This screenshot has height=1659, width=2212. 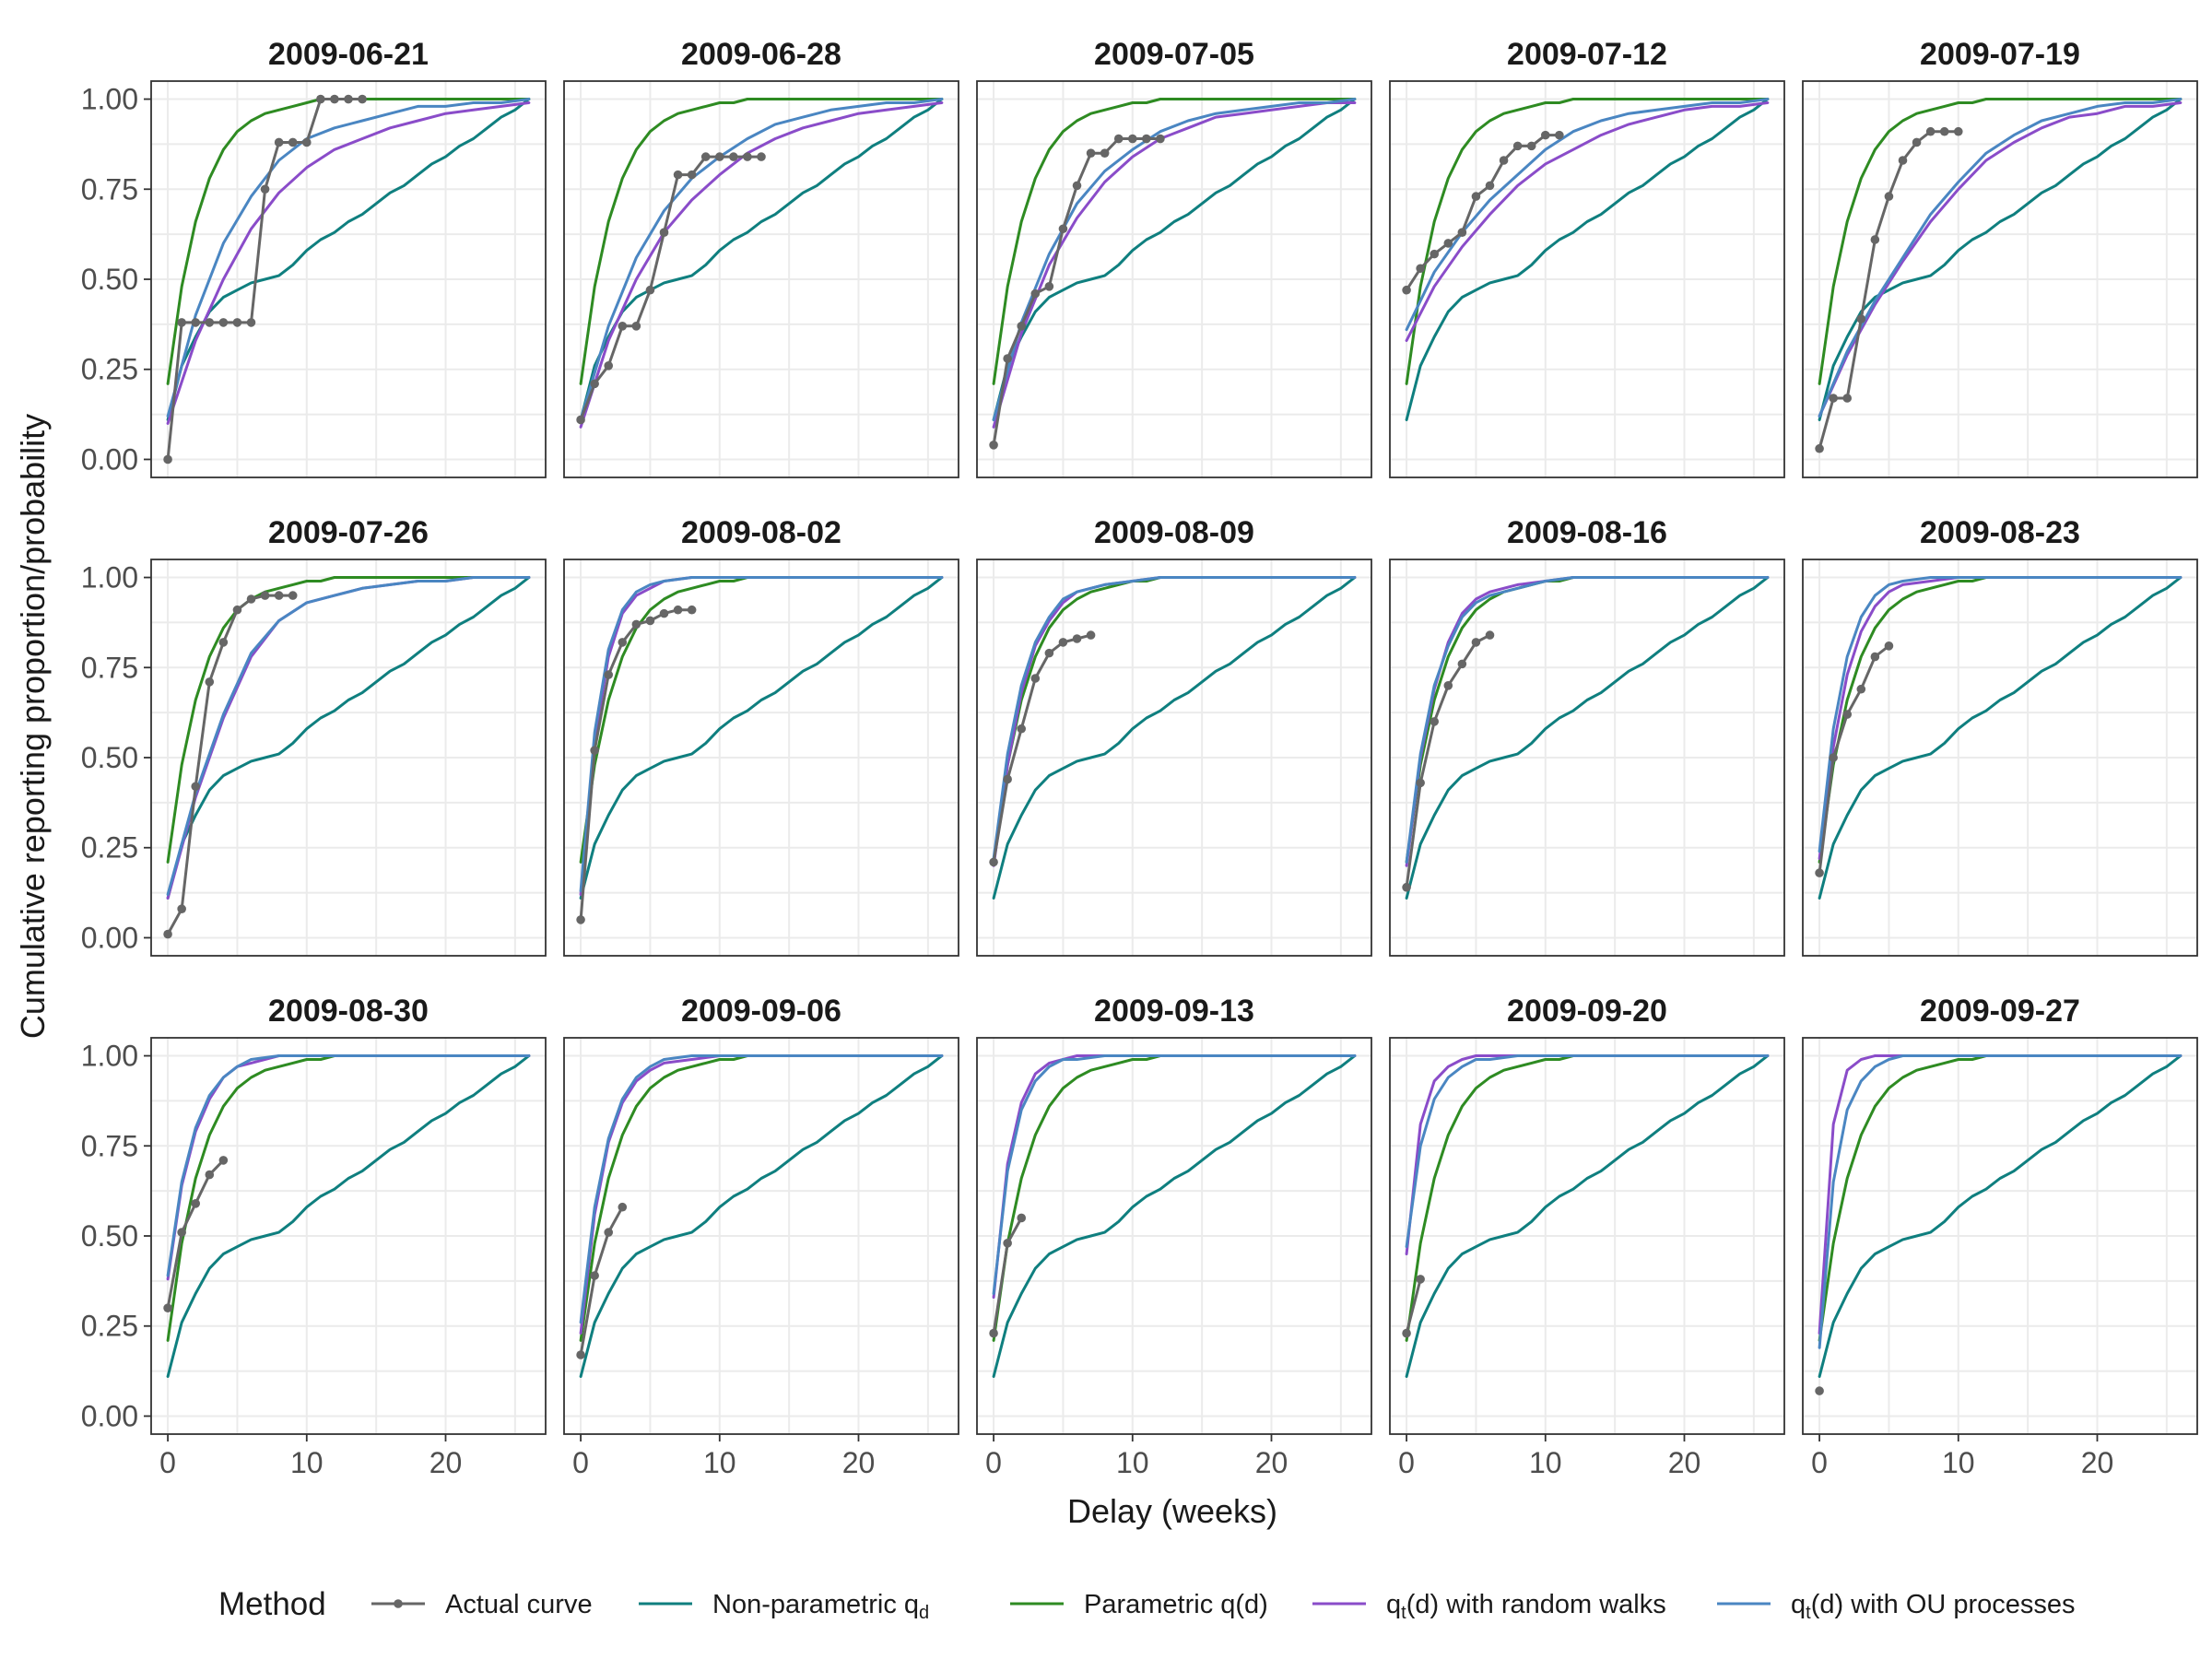 What do you see at coordinates (1587, 54) in the screenshot?
I see `panel-title: 2009-07-12` at bounding box center [1587, 54].